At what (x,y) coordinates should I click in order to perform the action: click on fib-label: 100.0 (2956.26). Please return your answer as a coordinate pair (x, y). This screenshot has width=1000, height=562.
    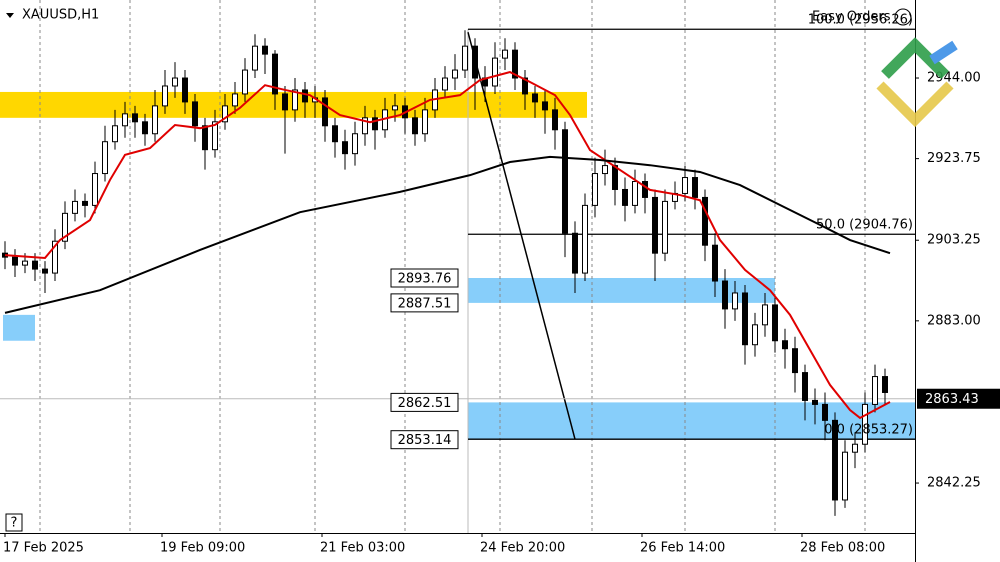
    Looking at the image, I should click on (860, 20).